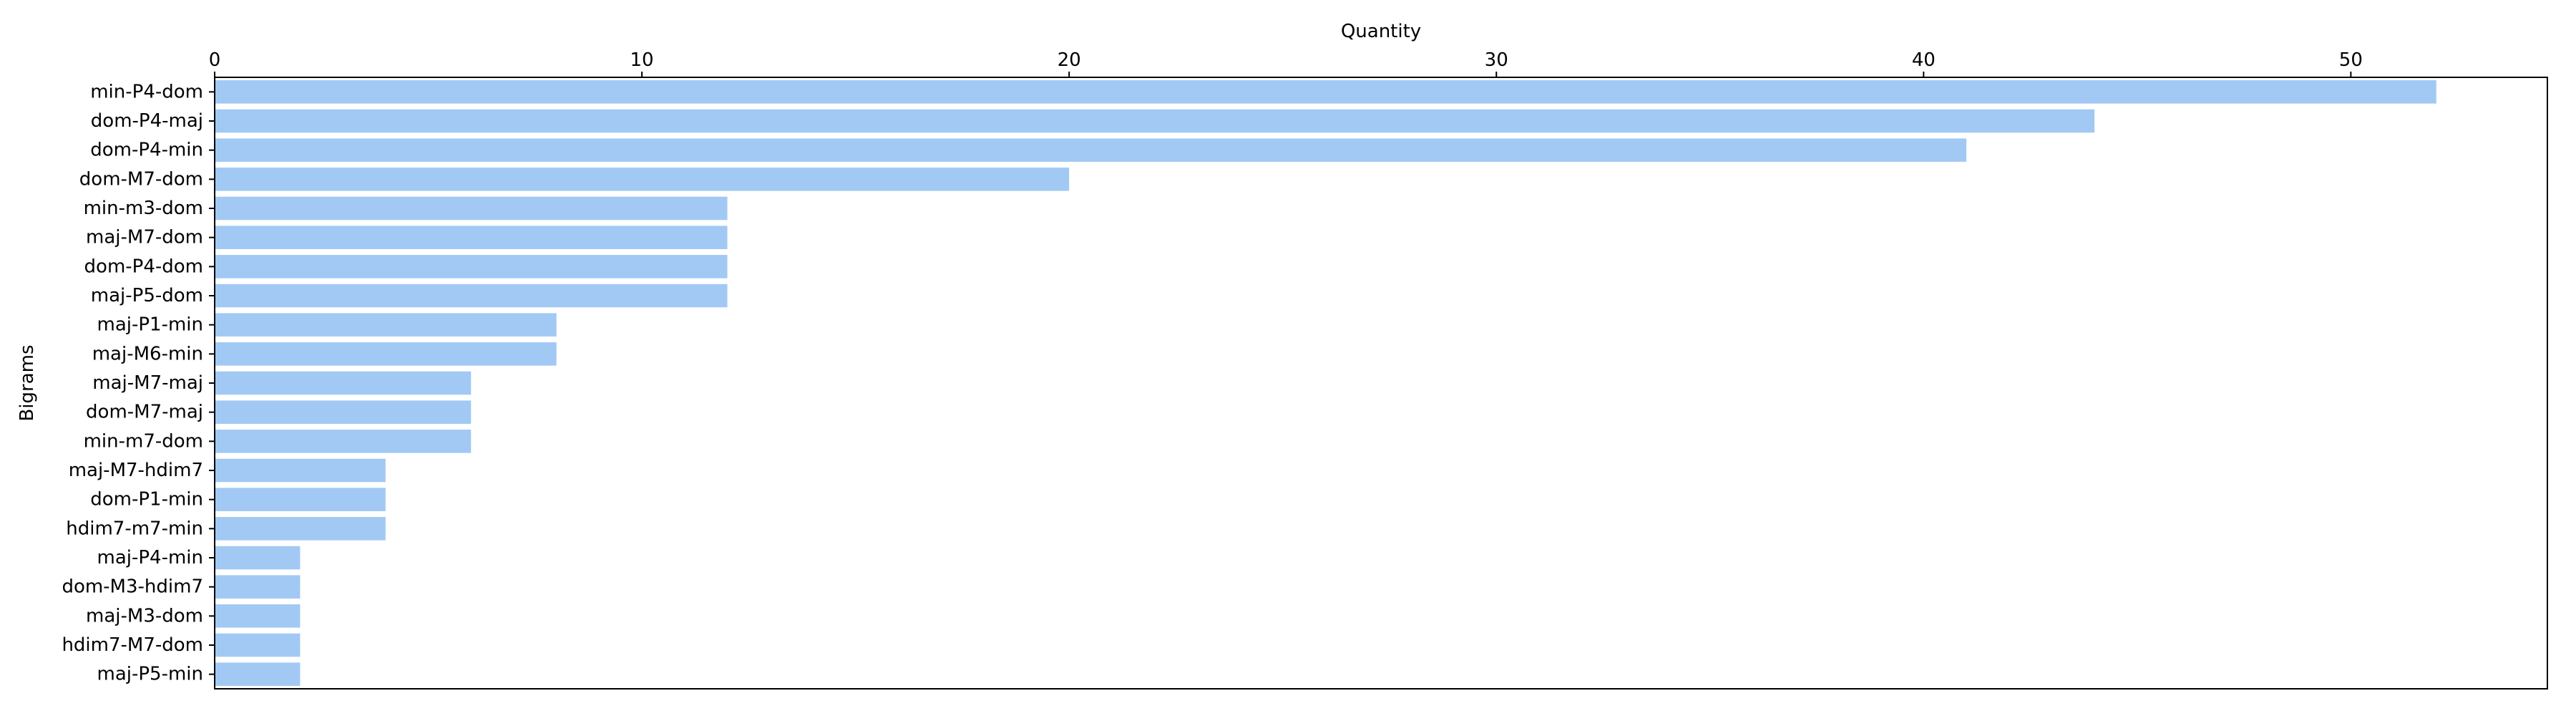 This screenshot has width=2576, height=716. Describe the element at coordinates (150, 325) in the screenshot. I see `y-tick-label: maj-P1-min` at that location.